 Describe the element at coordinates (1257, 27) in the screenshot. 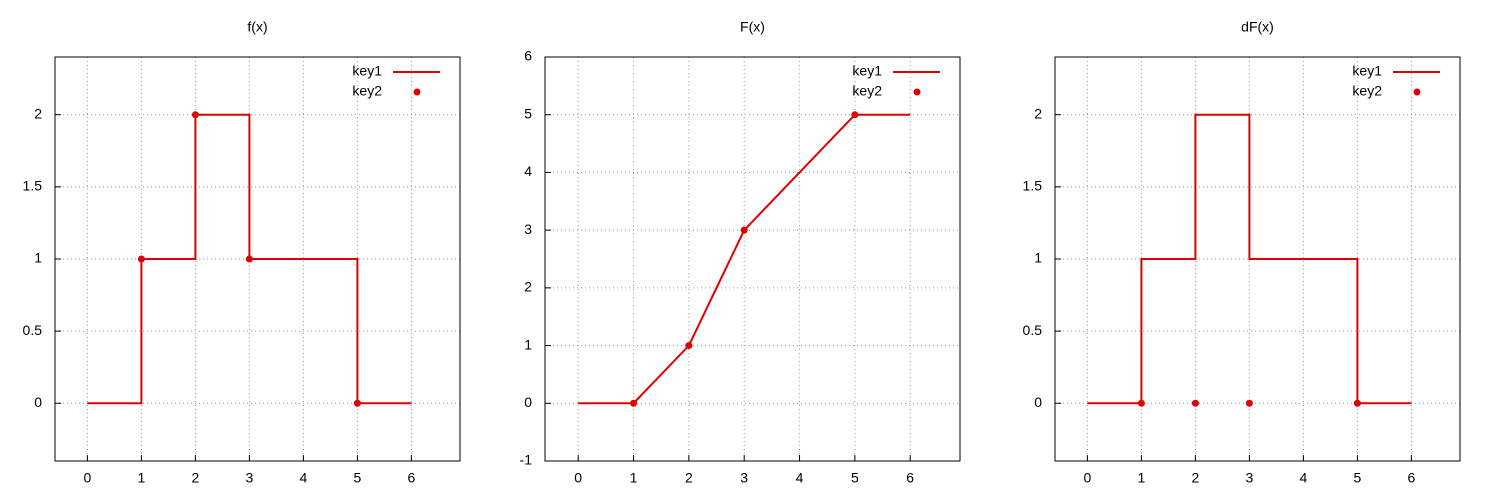

I see `chart-title: dF(x)` at that location.